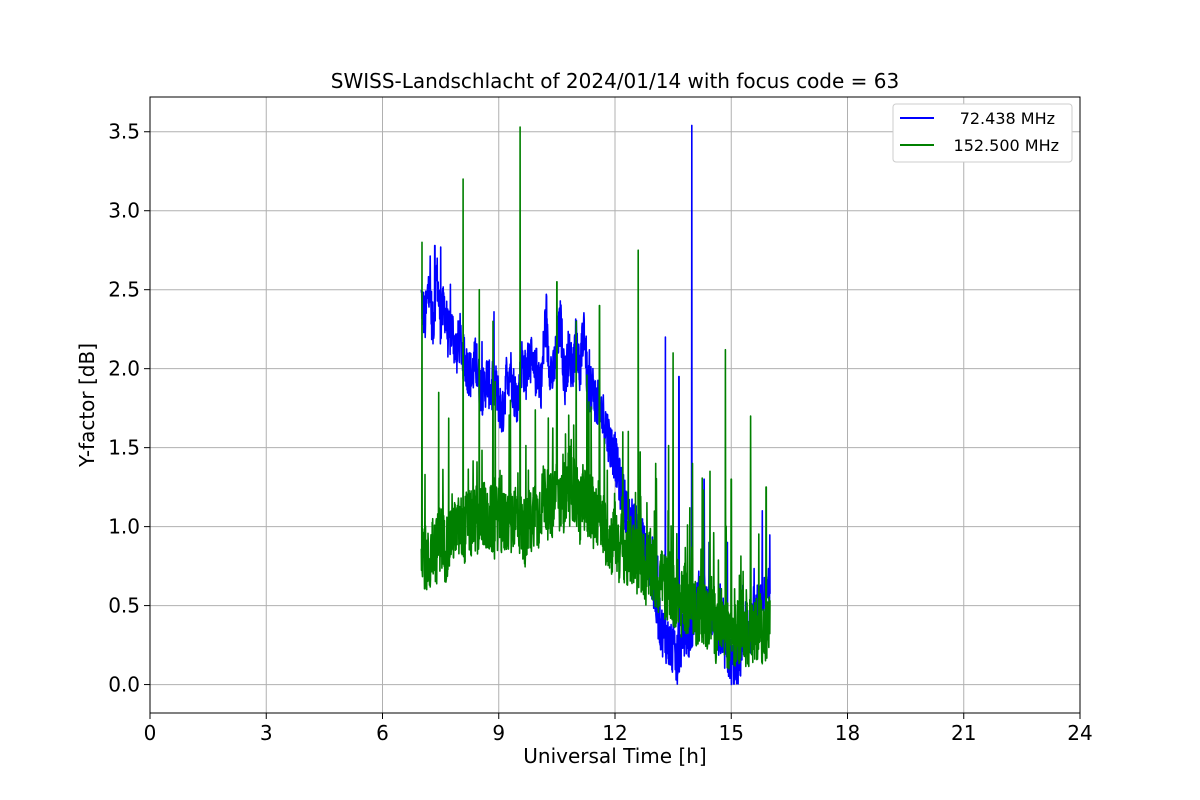  Describe the element at coordinates (124, 448) in the screenshot. I see `y-tick-label: 1.5` at that location.